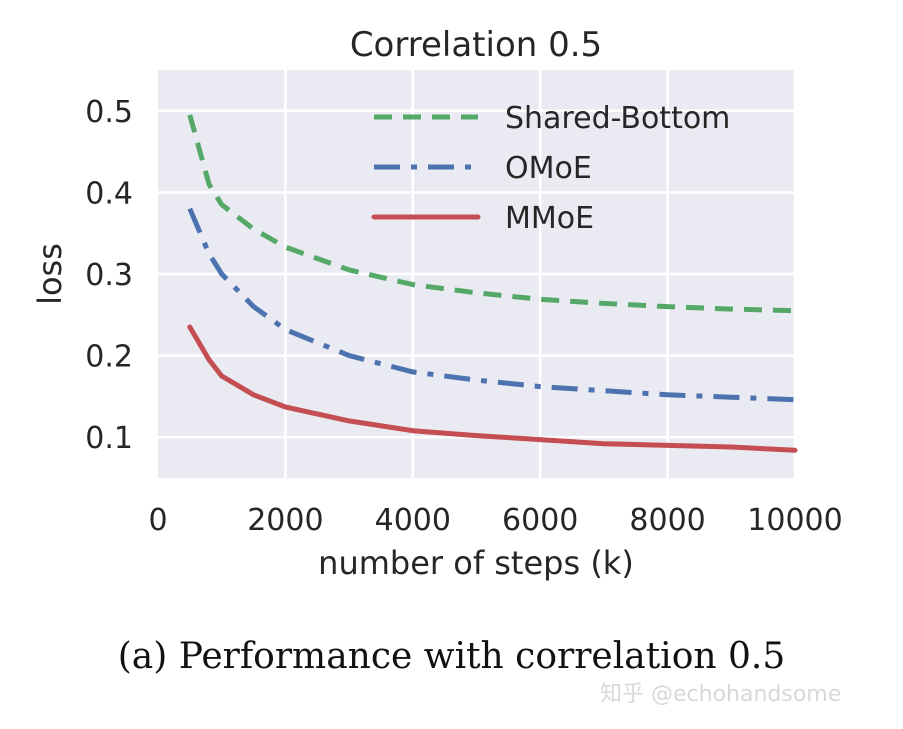  Describe the element at coordinates (109, 438) in the screenshot. I see `y-tick-label: 0.1` at that location.